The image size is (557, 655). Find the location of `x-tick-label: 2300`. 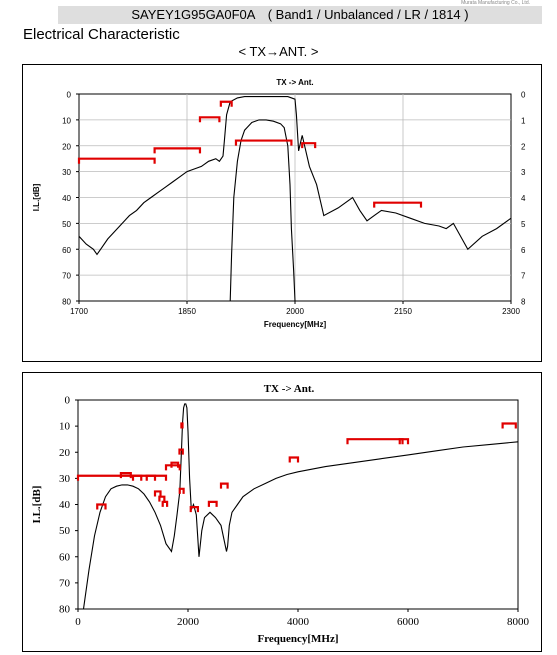

x-tick-label: 2300 is located at coordinates (511, 311).